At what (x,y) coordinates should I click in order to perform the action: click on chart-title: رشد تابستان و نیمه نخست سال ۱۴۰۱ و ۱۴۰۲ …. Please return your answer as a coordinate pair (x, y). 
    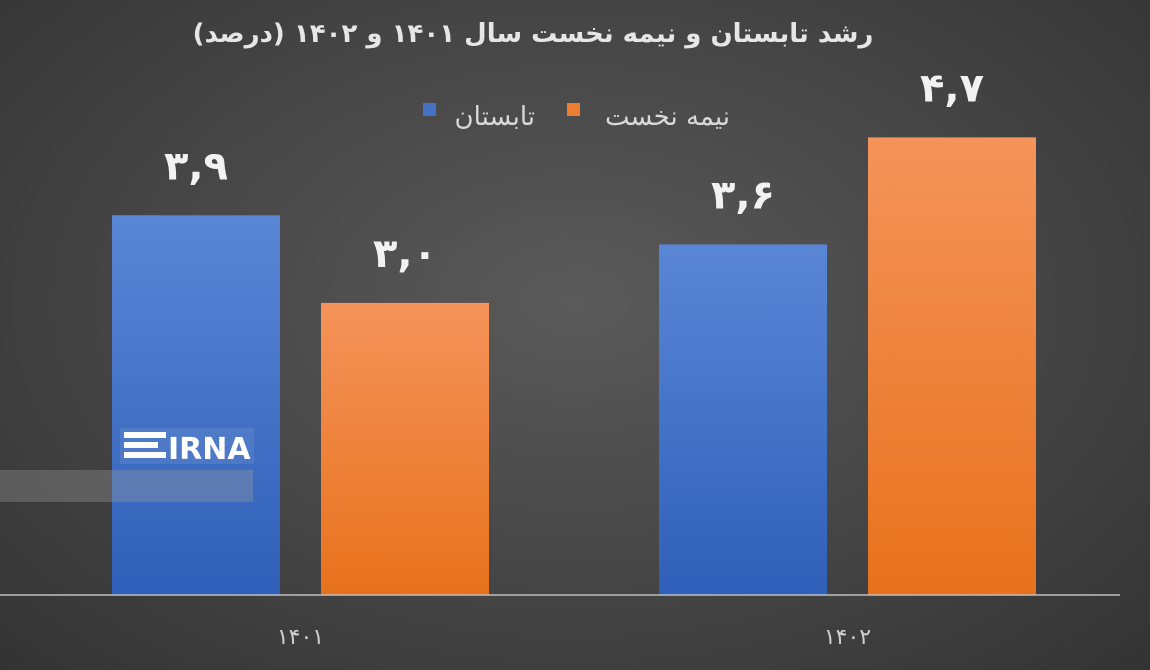
    Looking at the image, I should click on (533, 34).